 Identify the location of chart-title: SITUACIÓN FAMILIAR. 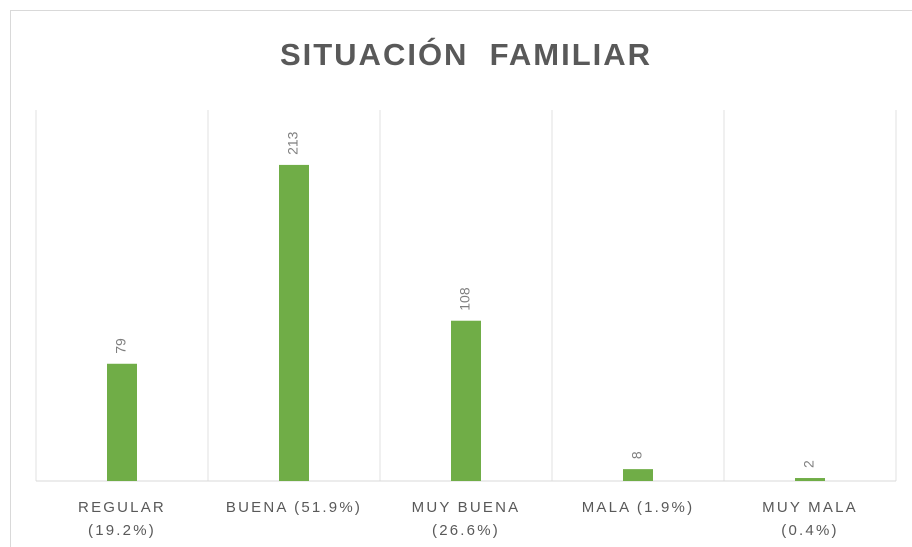
(466, 54).